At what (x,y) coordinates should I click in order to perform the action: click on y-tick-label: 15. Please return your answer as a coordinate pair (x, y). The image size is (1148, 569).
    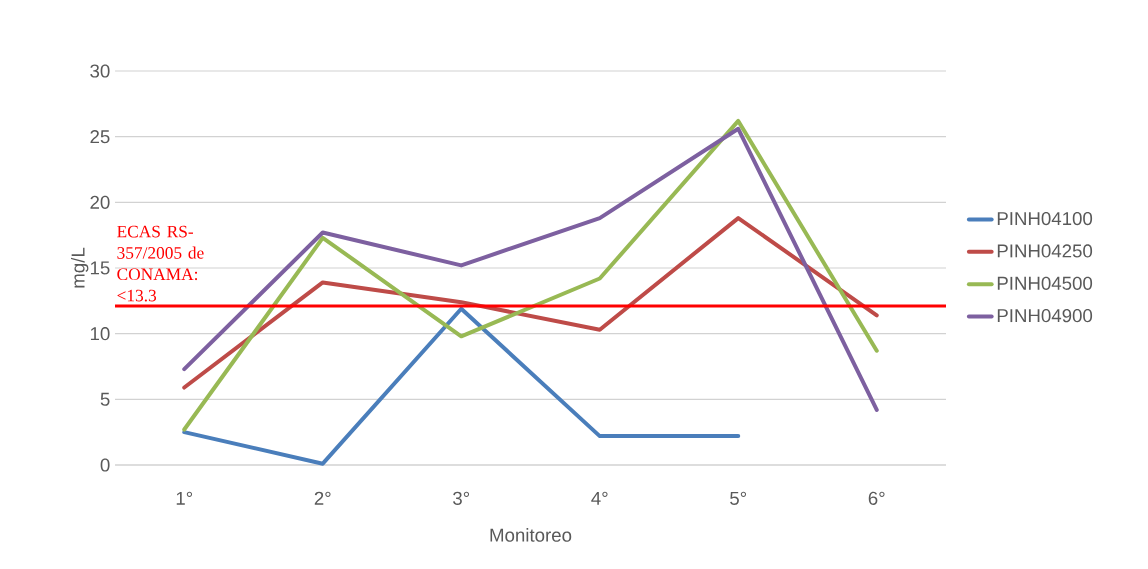
    Looking at the image, I should click on (100, 268).